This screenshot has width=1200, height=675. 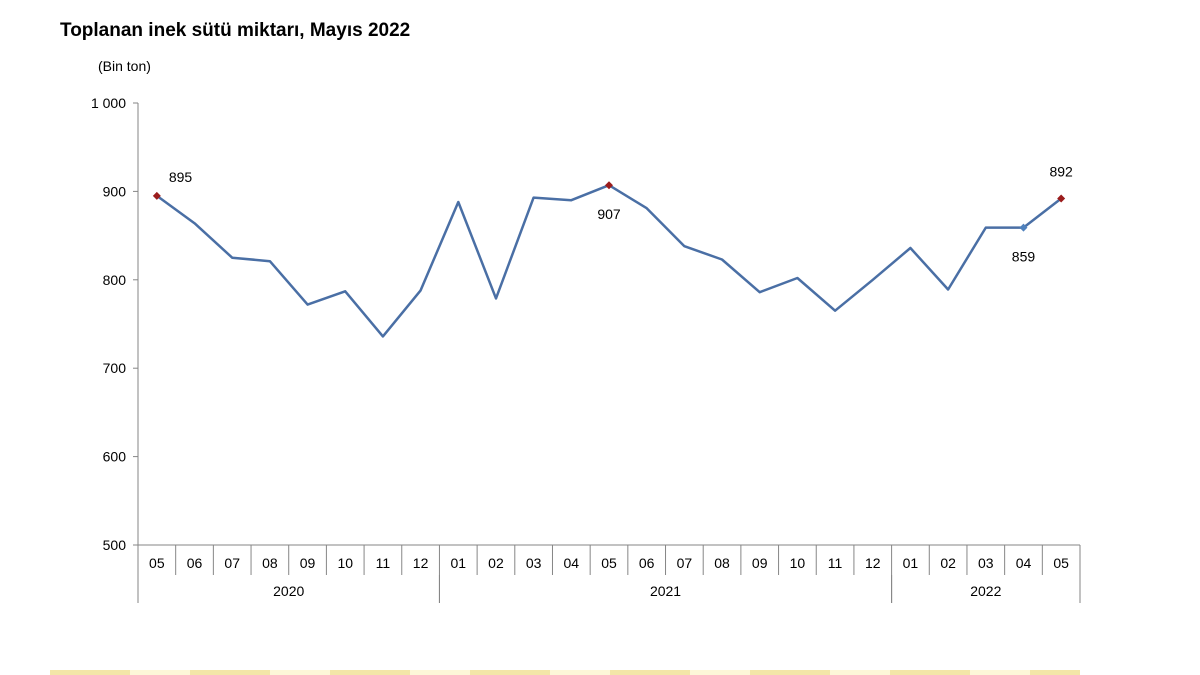 I want to click on year-group-label: 2020, so click(x=288, y=591).